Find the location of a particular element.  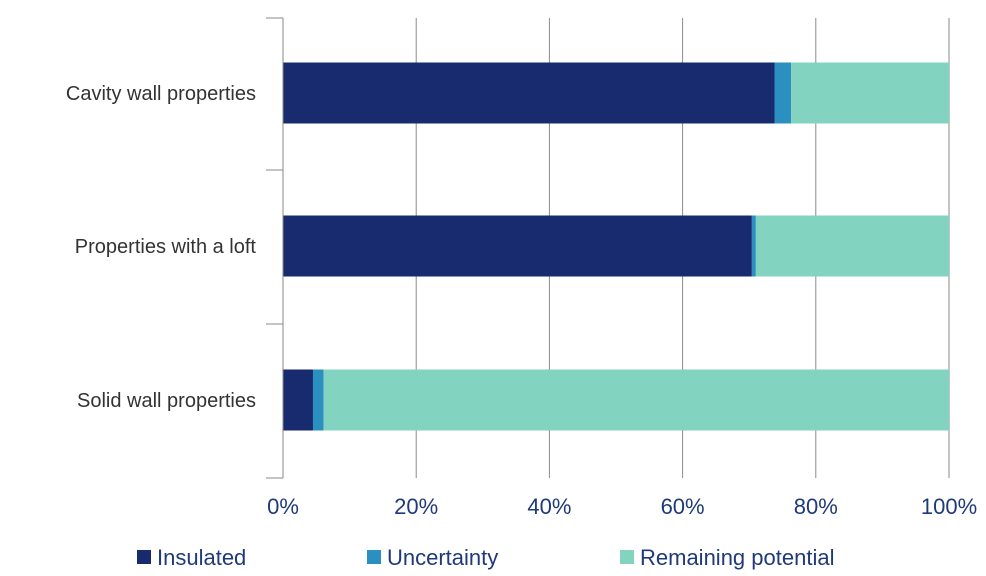

category-label: Properties with a loft is located at coordinates (166, 247).